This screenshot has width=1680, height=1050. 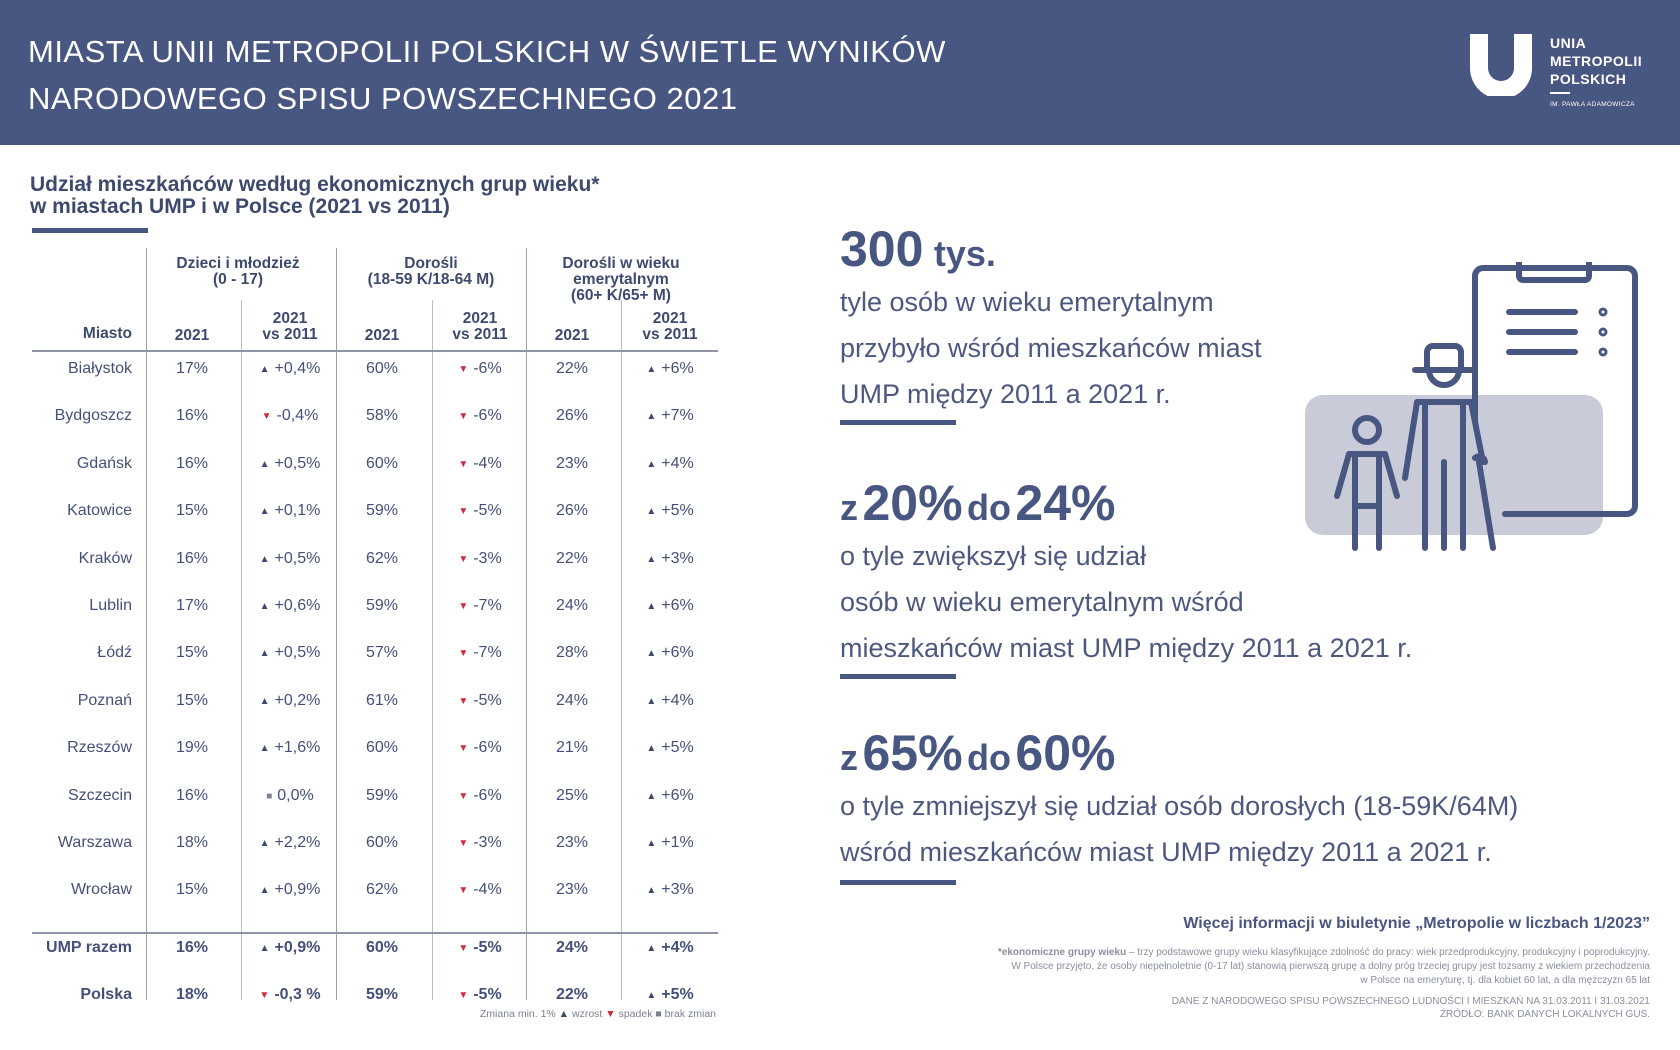 What do you see at coordinates (1471, 406) in the screenshot?
I see `retirement-people-illustration` at bounding box center [1471, 406].